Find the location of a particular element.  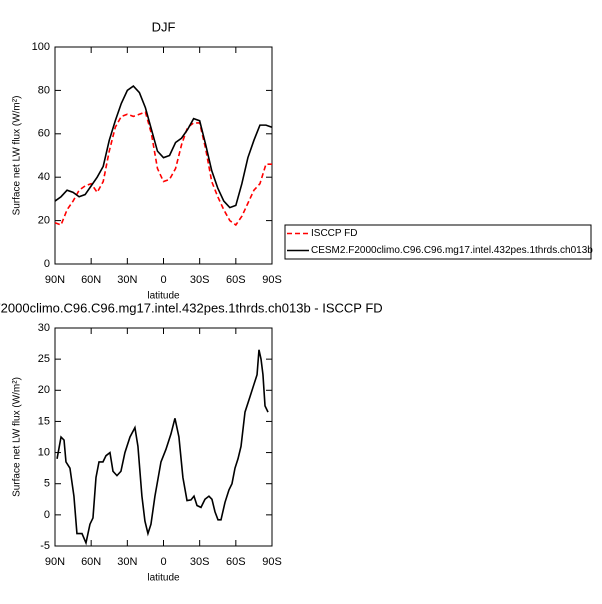

y-tick-label: 5 is located at coordinates (47, 484).